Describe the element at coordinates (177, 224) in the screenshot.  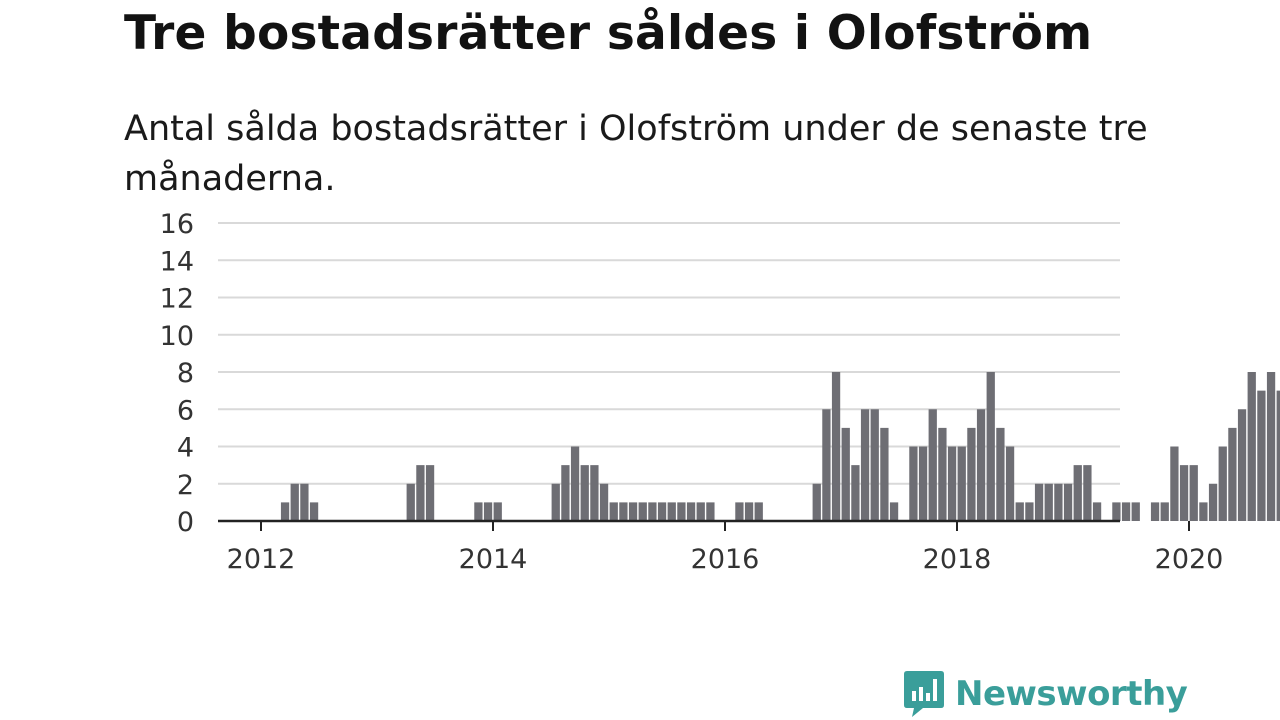
I see `y-tick-label: 16` at that location.